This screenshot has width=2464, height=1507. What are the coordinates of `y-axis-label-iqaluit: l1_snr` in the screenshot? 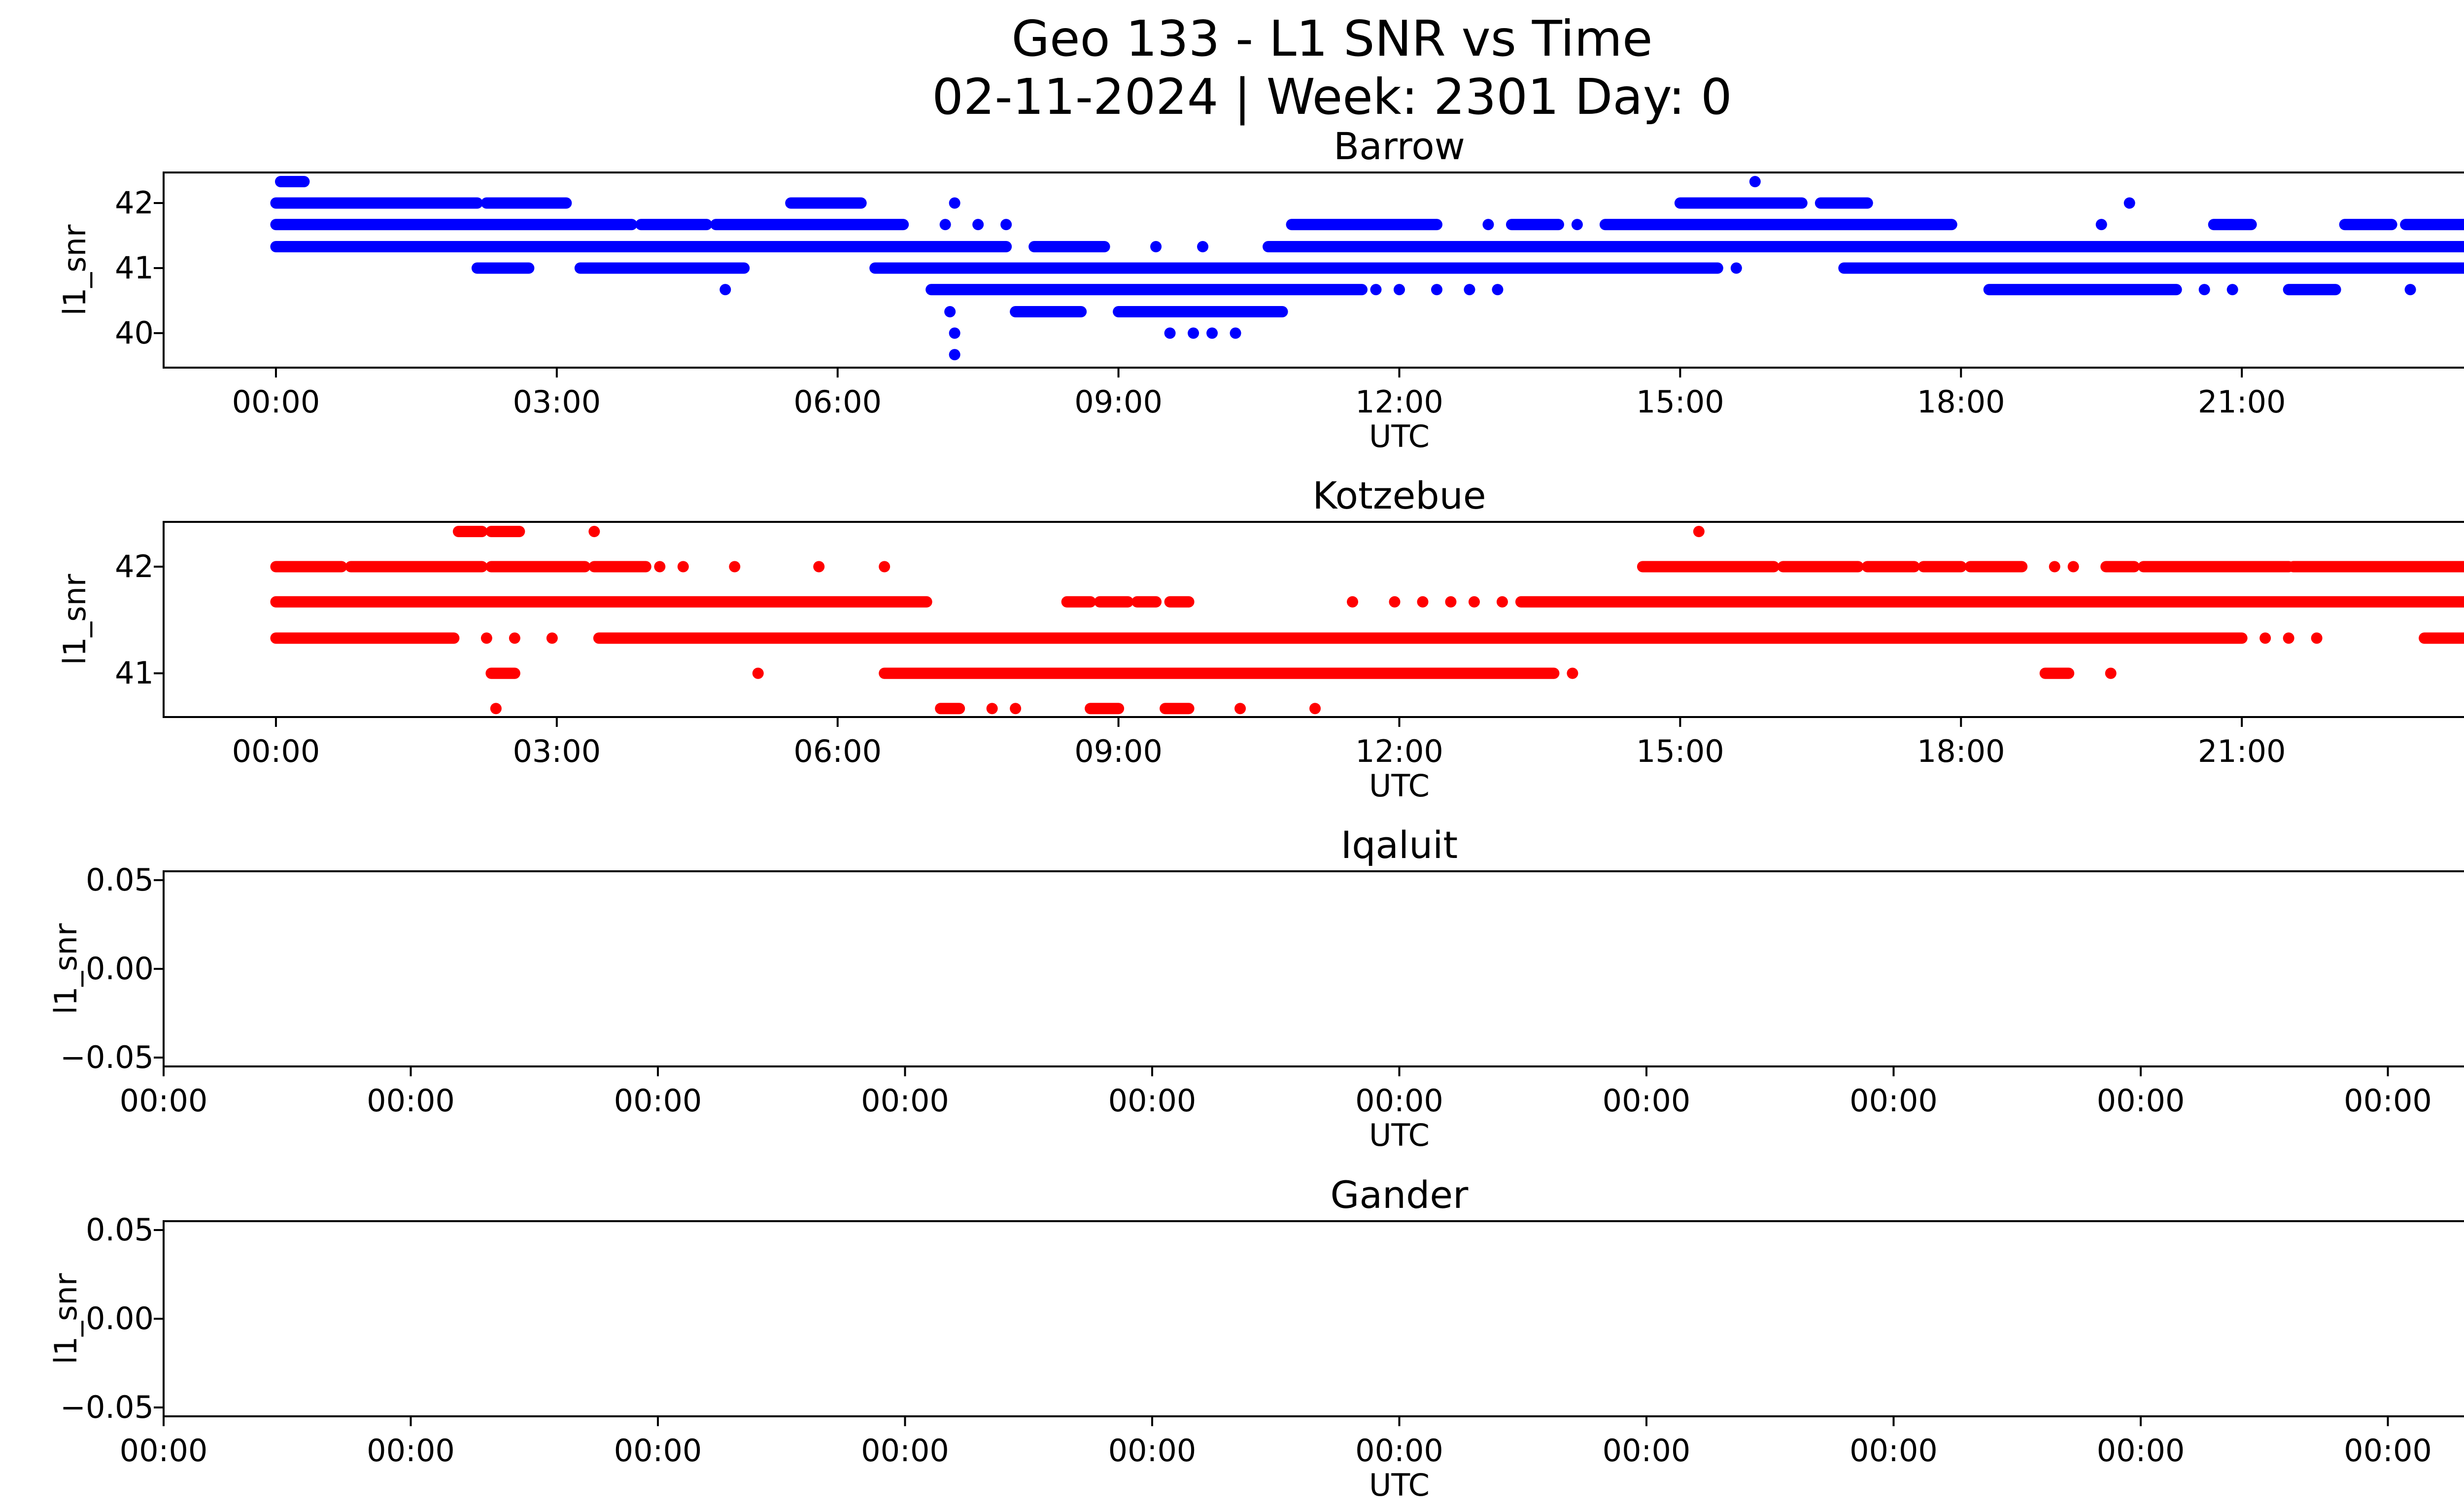 It's located at (66, 968).